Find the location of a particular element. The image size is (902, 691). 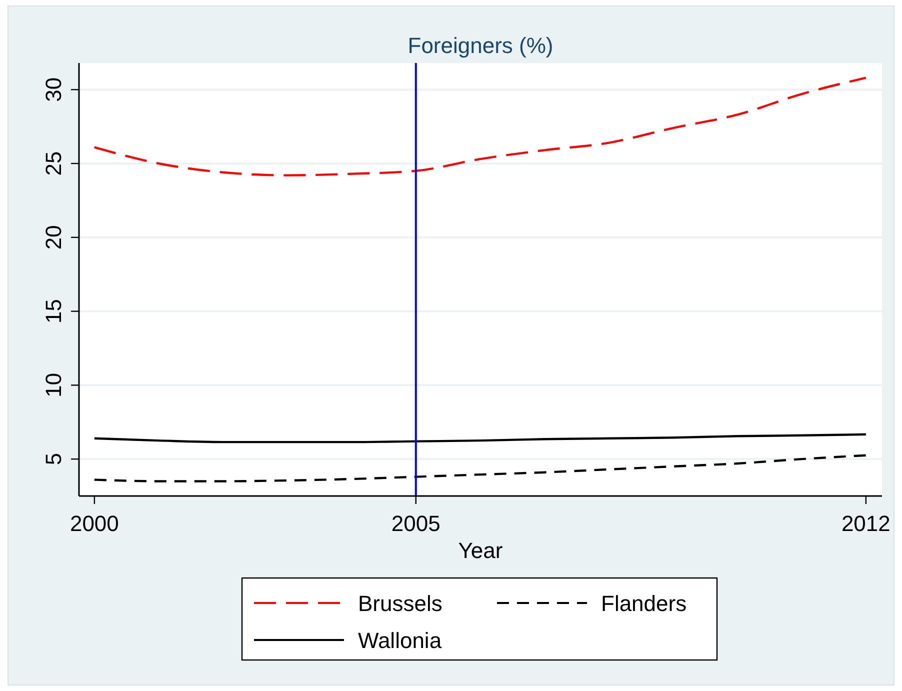

y-tick-label: 20 is located at coordinates (53, 237).